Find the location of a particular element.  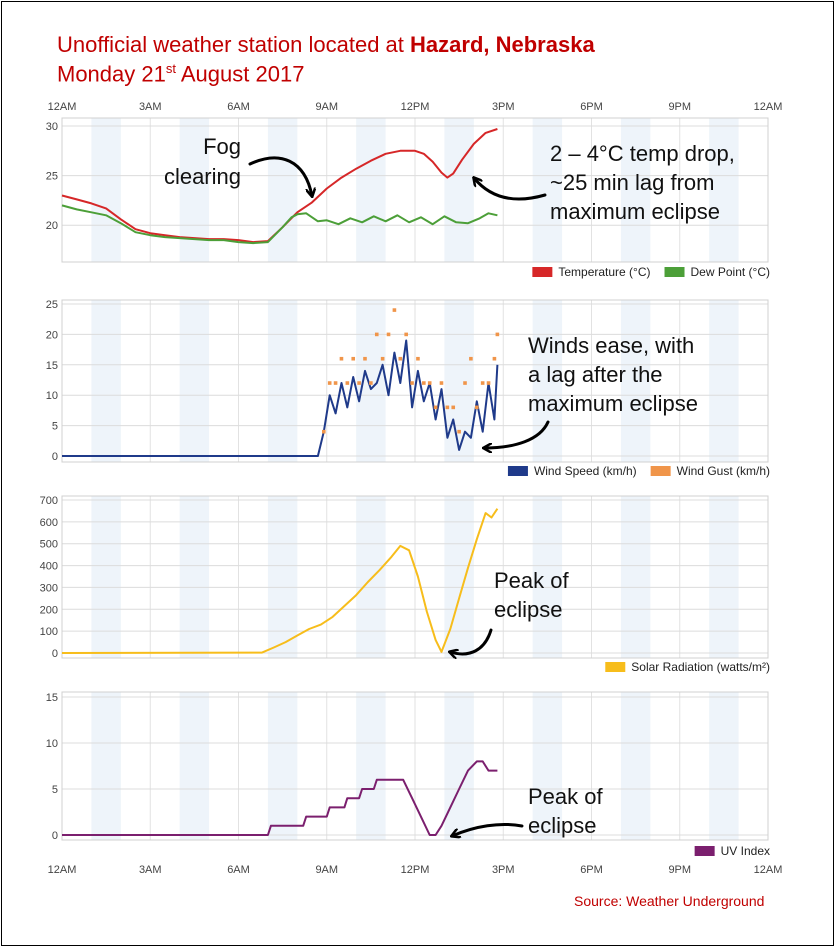

annotation-line: 2 – 4°C temp drop, is located at coordinates (642, 153).